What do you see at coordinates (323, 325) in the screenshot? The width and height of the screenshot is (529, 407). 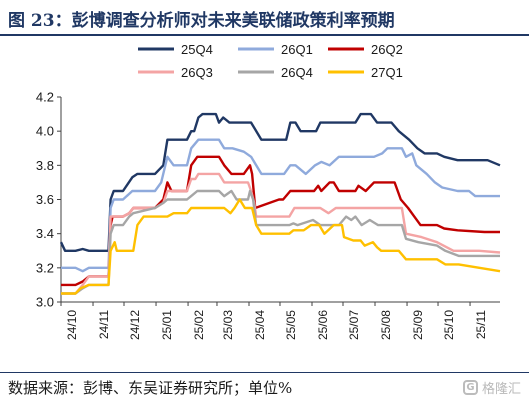 I see `x-tick-label: 25/06` at bounding box center [323, 325].